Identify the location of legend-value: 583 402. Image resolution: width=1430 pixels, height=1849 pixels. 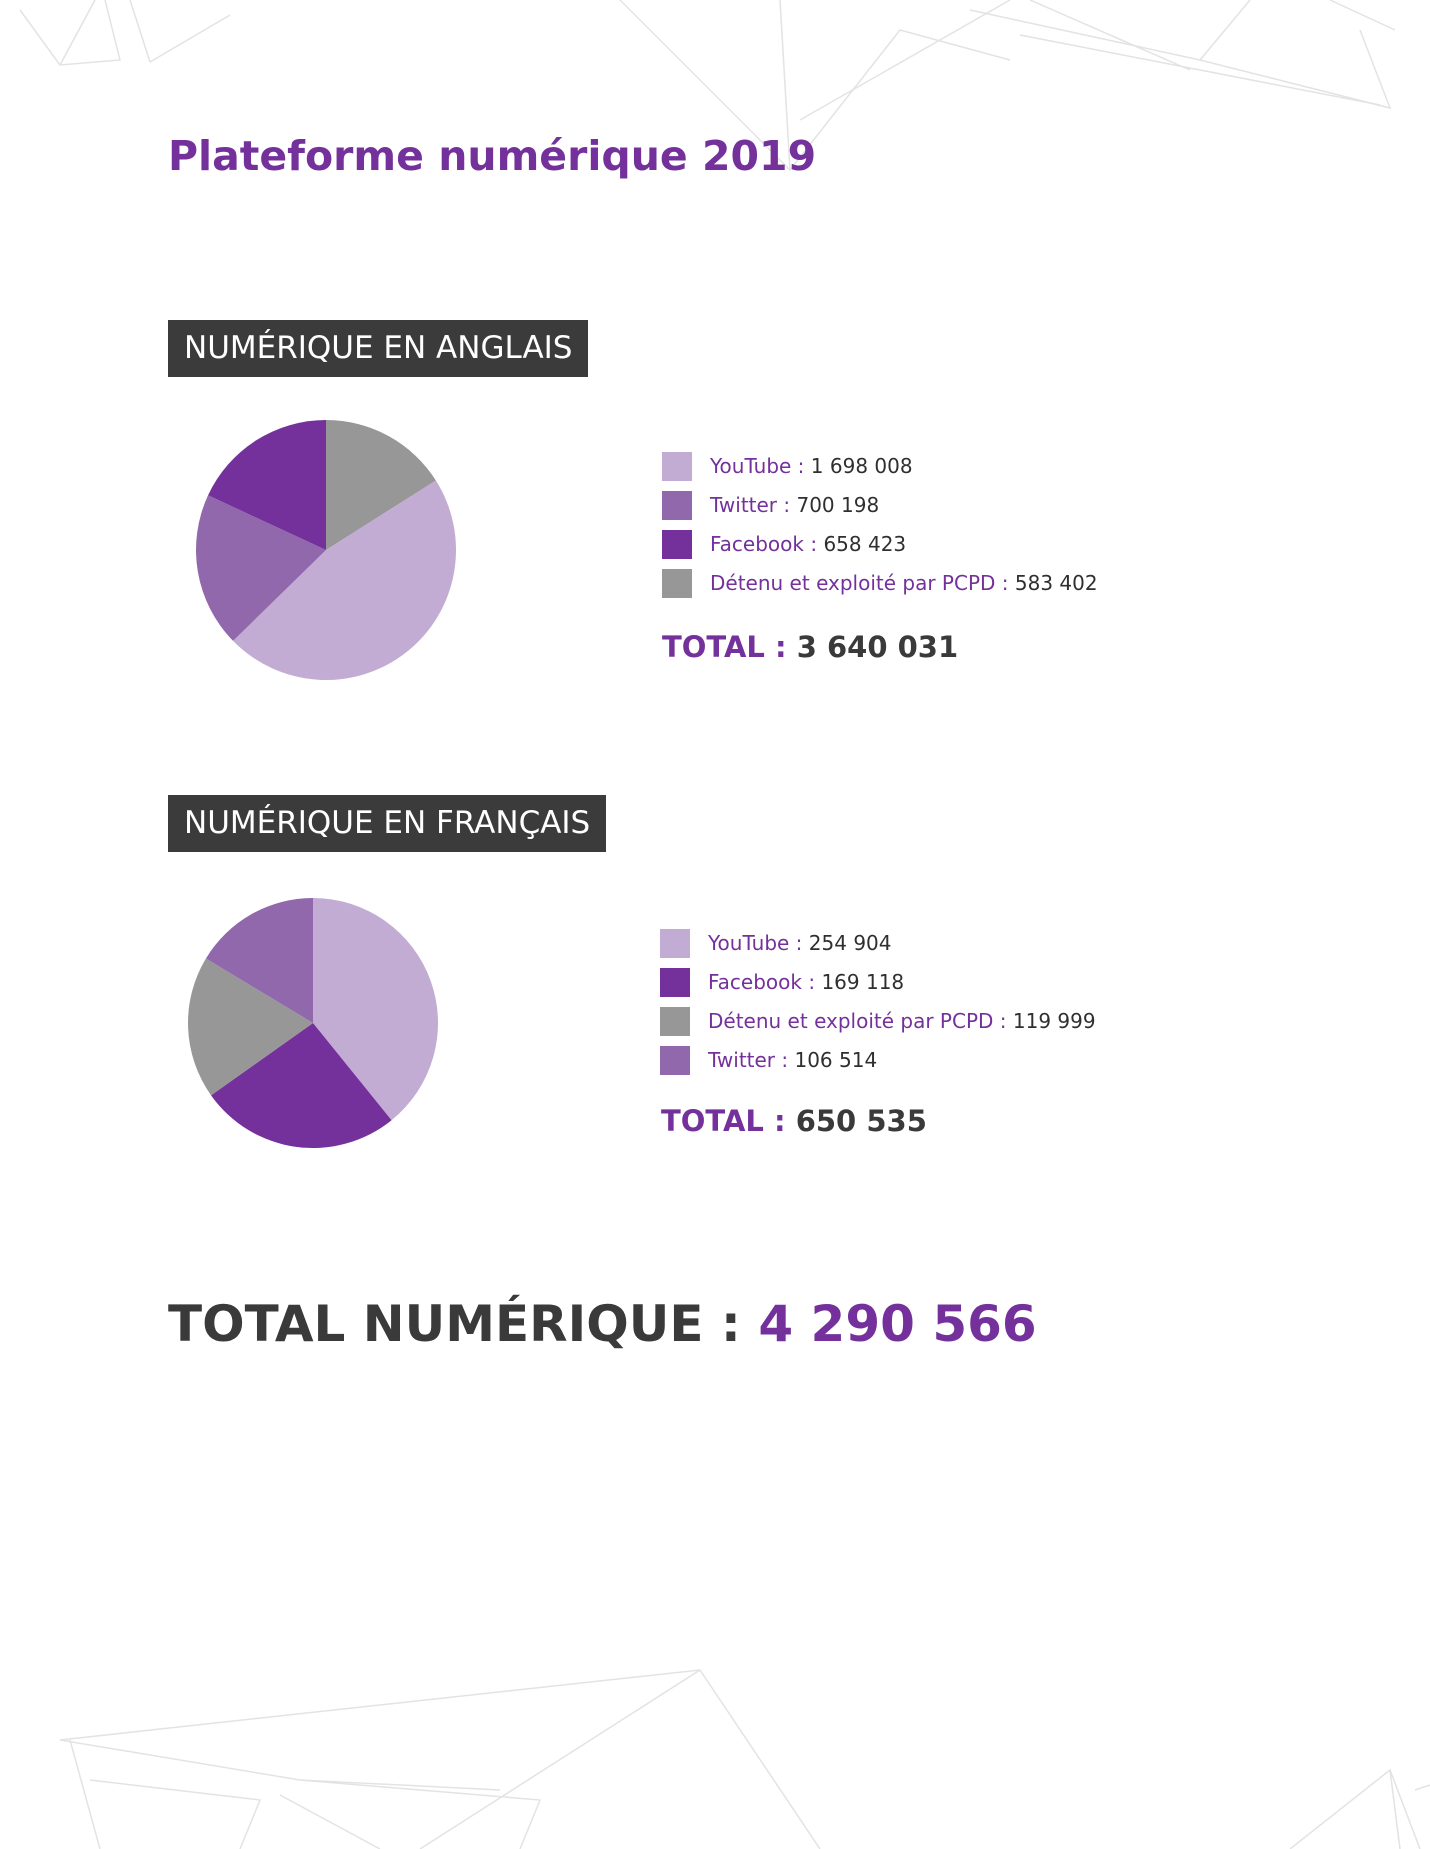
(1056, 583).